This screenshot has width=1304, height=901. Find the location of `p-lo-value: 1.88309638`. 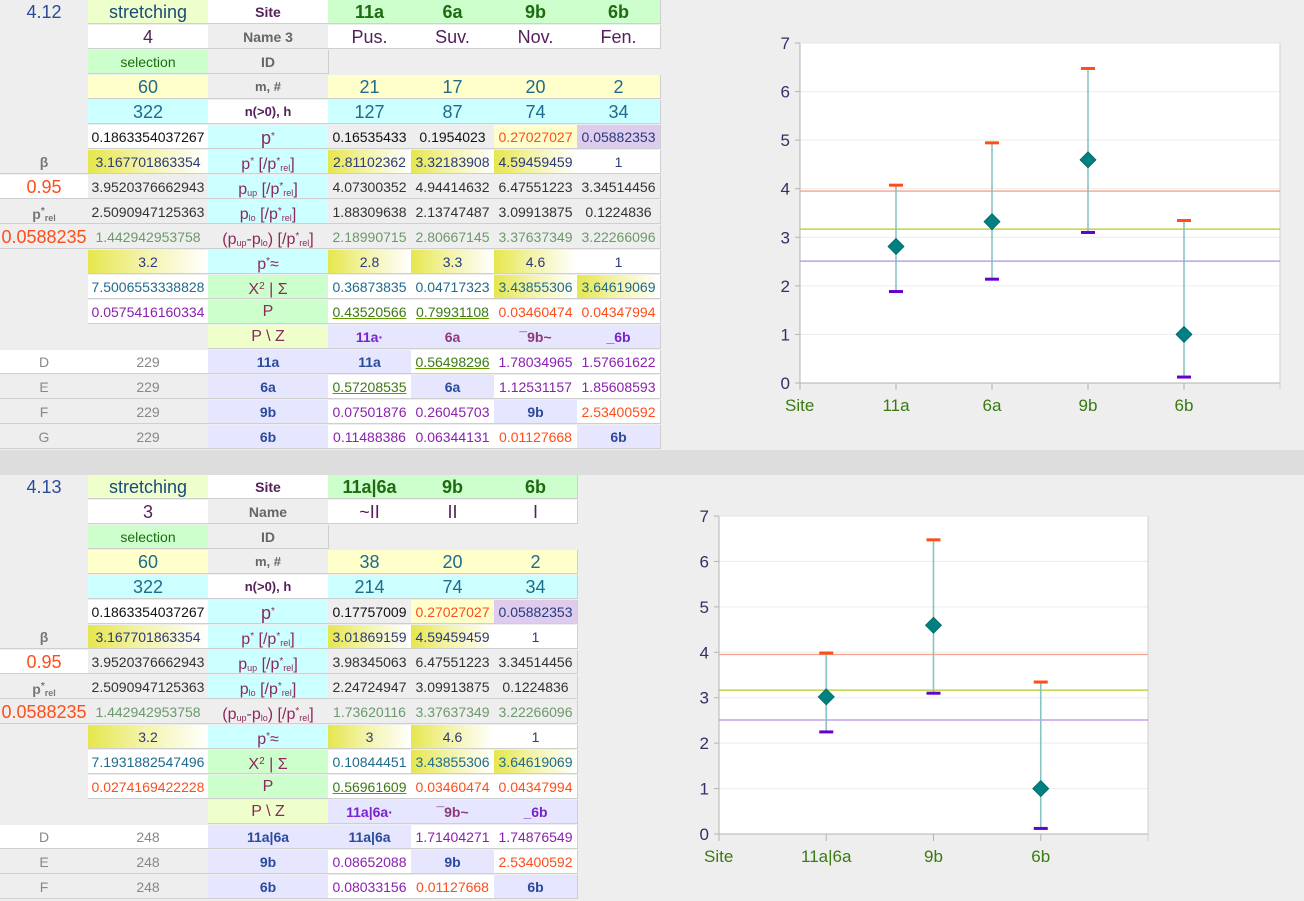

p-lo-value: 1.88309638 is located at coordinates (370, 212).